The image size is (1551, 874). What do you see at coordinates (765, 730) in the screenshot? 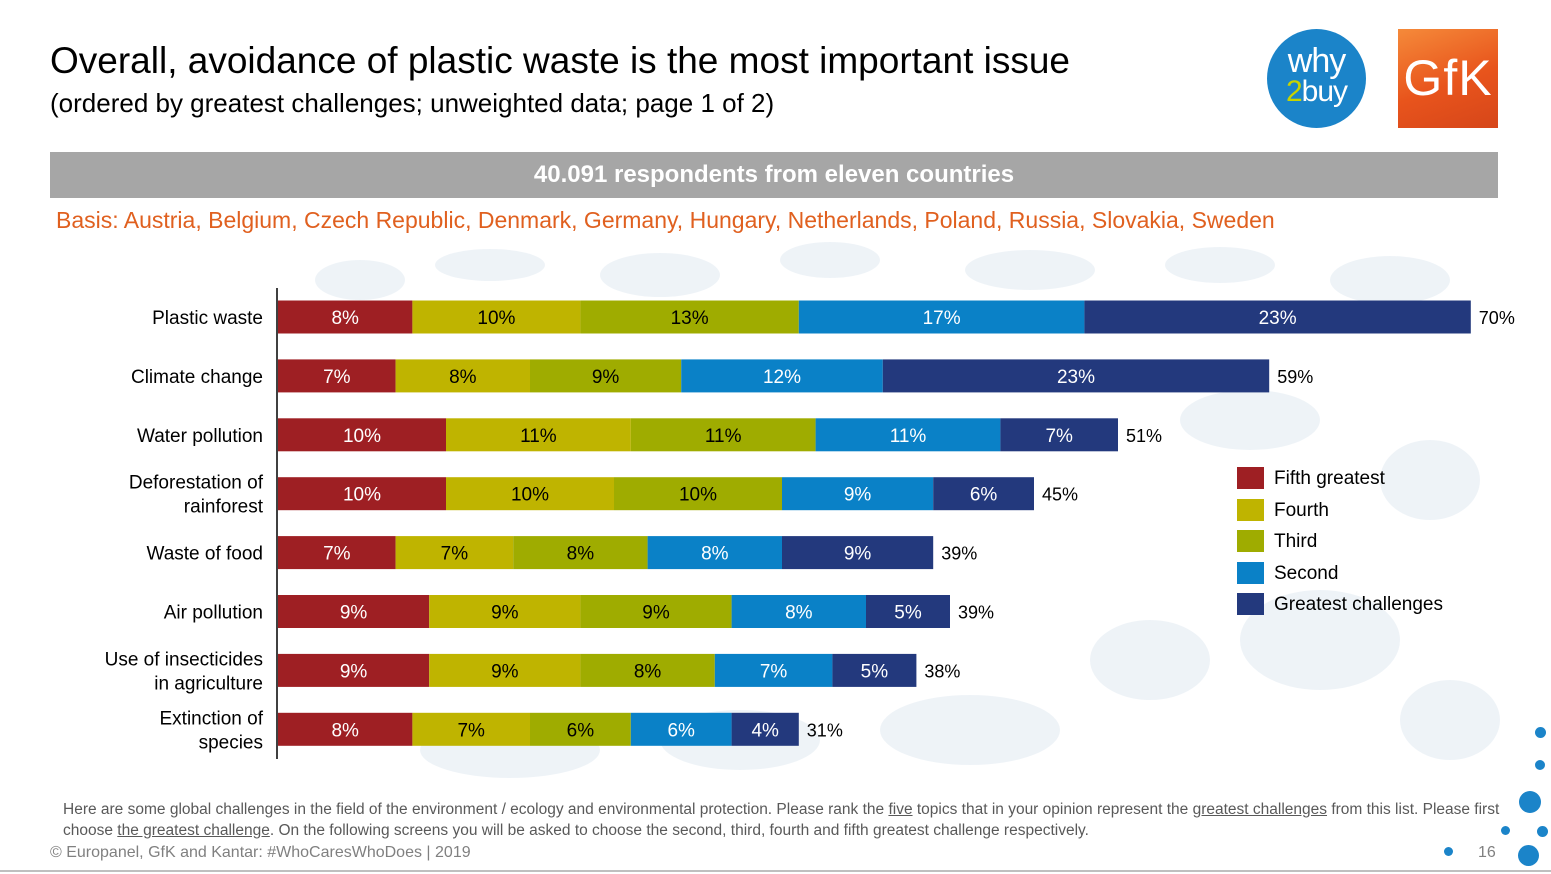
I see `data-label-greatest: 4%` at bounding box center [765, 730].